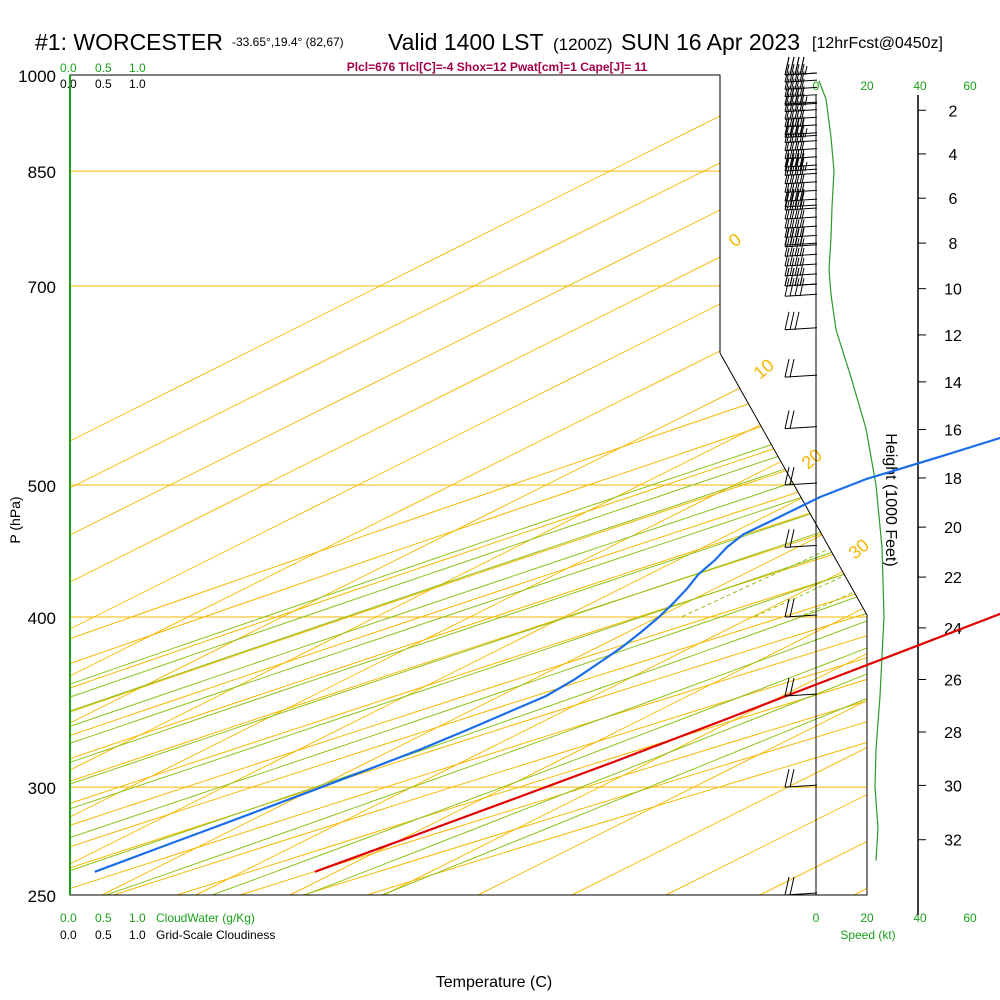 This screenshot has height=1000, width=1000. What do you see at coordinates (137, 68) in the screenshot?
I see `cloud-scale-top-green-2: 1.0` at bounding box center [137, 68].